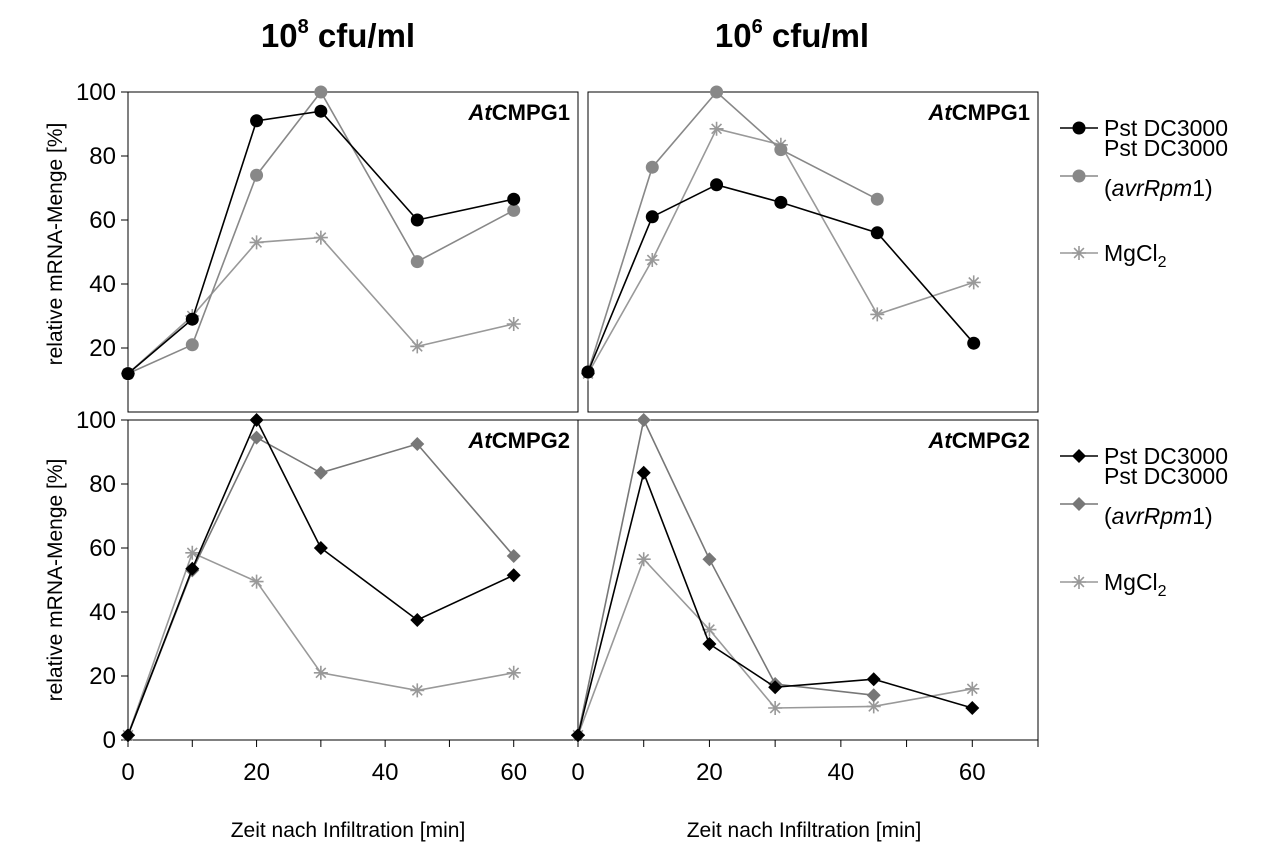 This screenshot has height=850, width=1267. What do you see at coordinates (109, 740) in the screenshot?
I see `y-tick-label: 0` at bounding box center [109, 740].